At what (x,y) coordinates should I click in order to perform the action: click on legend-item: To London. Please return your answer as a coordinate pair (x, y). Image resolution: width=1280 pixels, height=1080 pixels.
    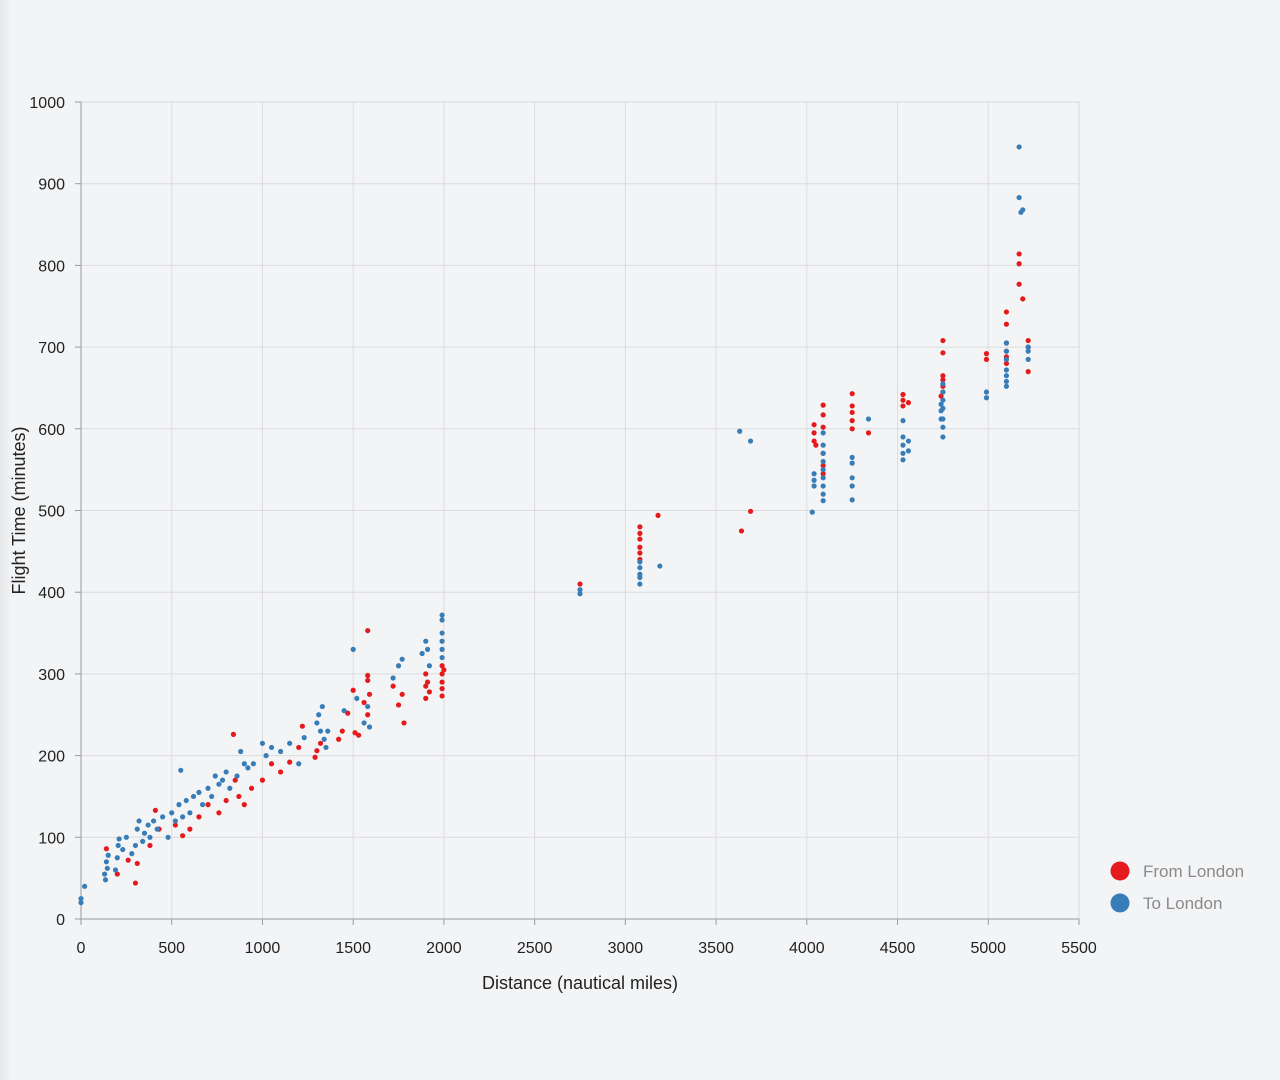
    Looking at the image, I should click on (1166, 903).